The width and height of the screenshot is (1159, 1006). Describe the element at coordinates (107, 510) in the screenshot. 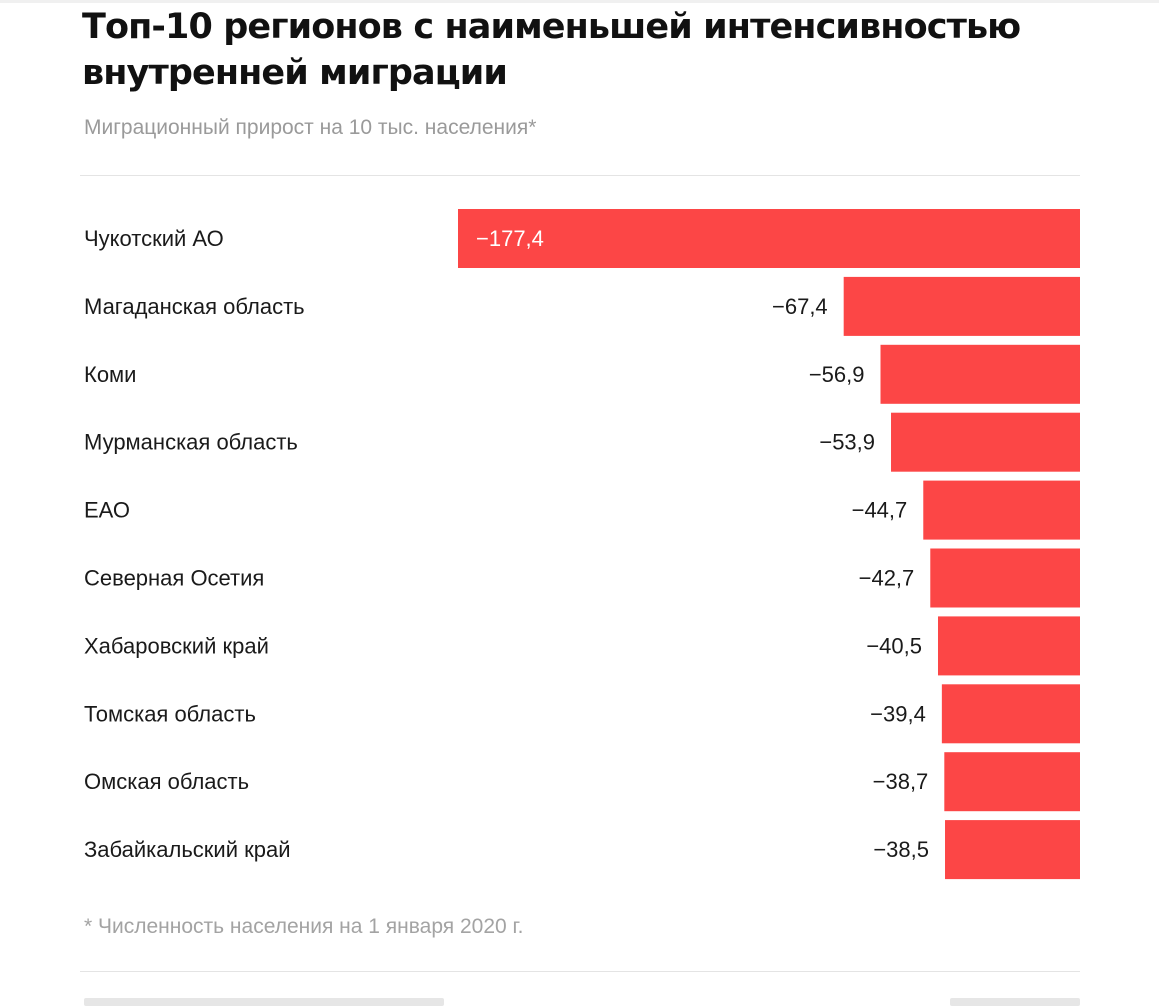

I see `category-label: ЕАО` at that location.